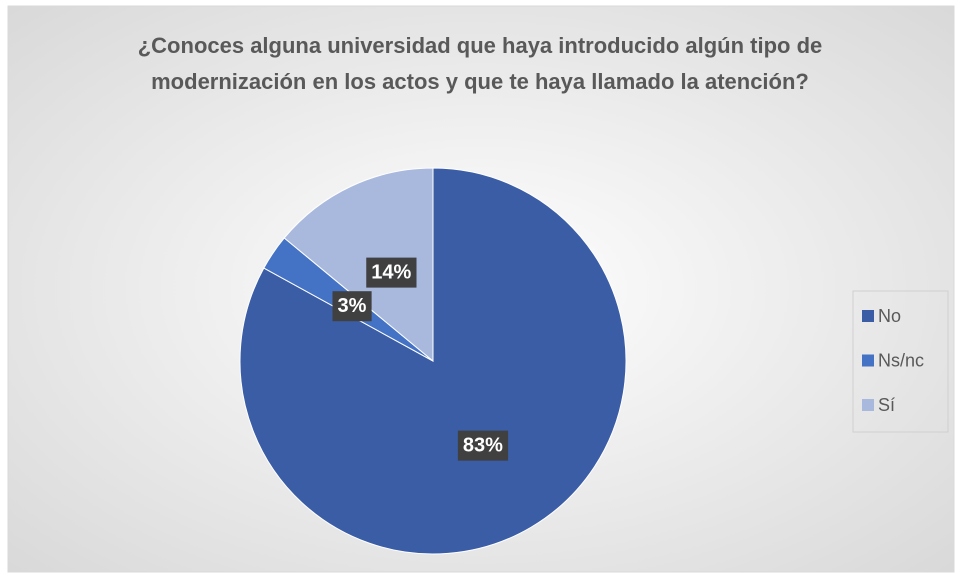  I want to click on data-label: 83%, so click(483, 446).